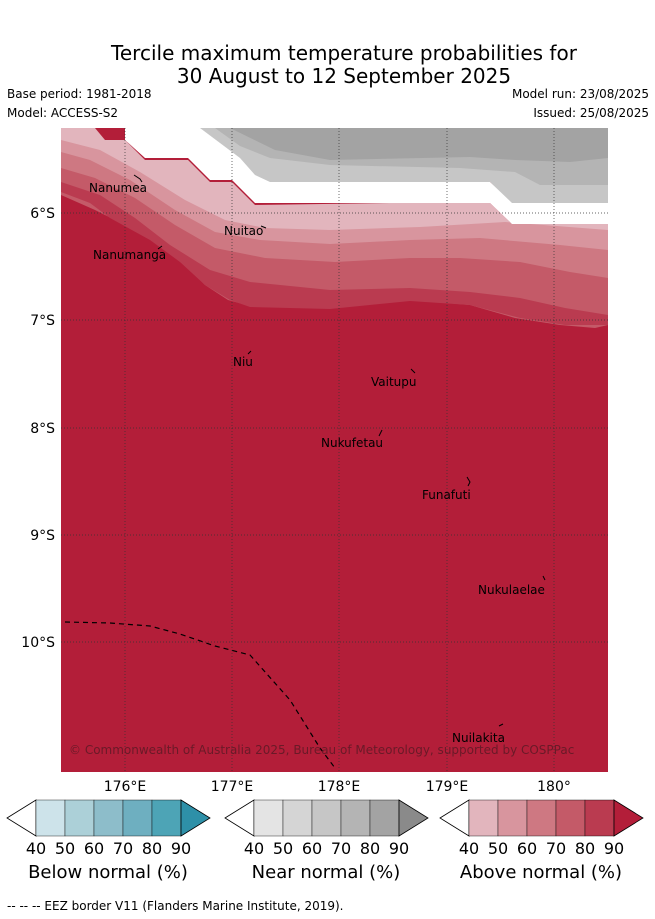  I want to click on lat-label-10s: 10°S, so click(38, 643).